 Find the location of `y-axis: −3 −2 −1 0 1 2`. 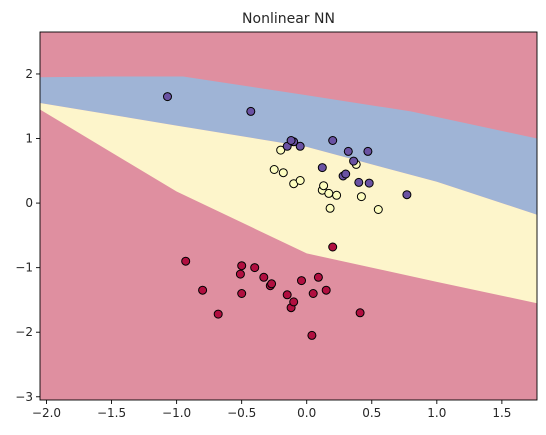

y-axis: −3 −2 −1 0 1 2 is located at coordinates (27, 235).